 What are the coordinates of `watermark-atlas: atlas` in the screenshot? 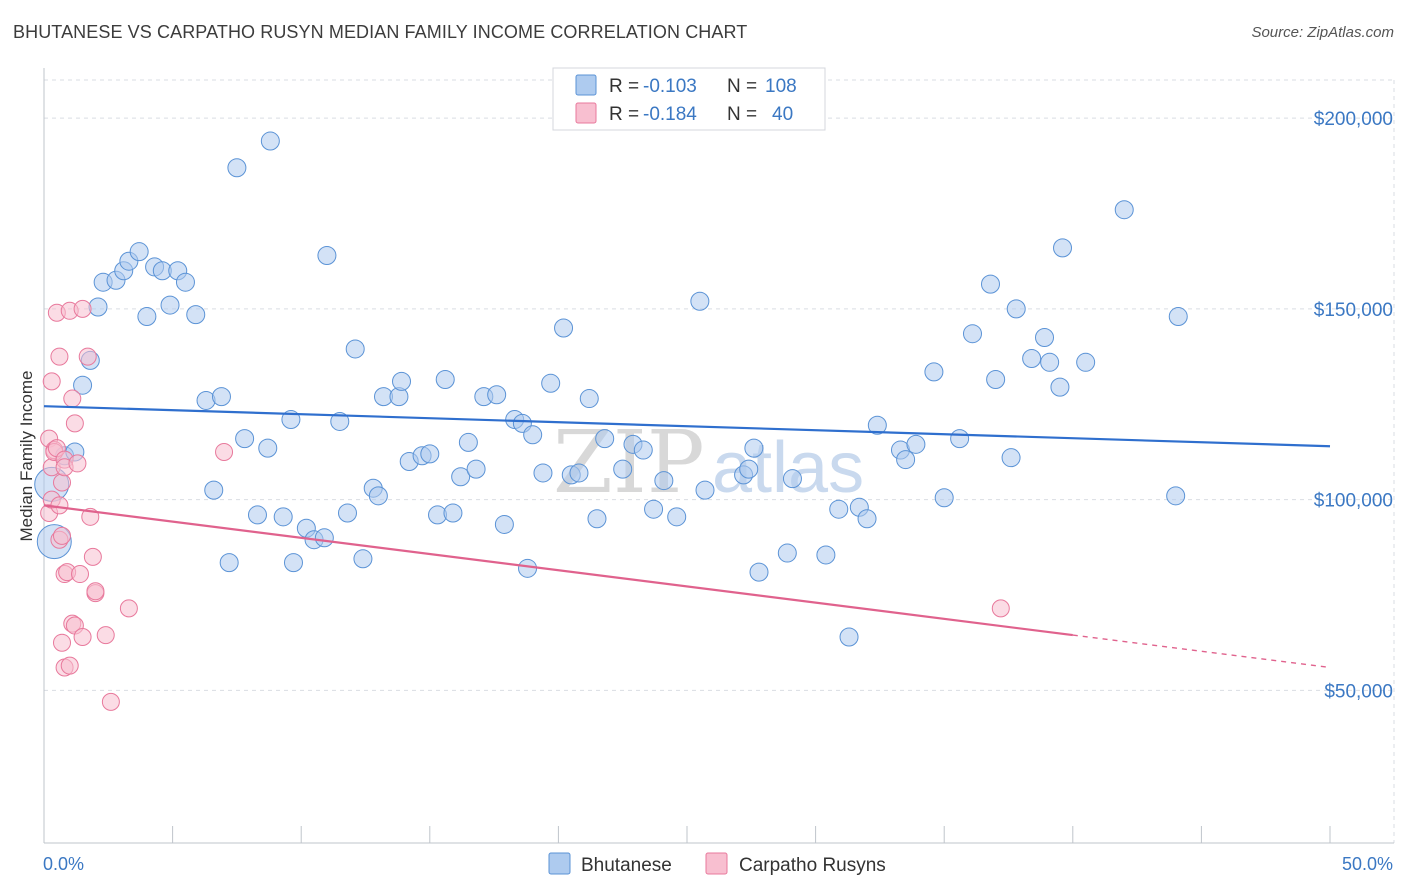 It's located at (788, 468).